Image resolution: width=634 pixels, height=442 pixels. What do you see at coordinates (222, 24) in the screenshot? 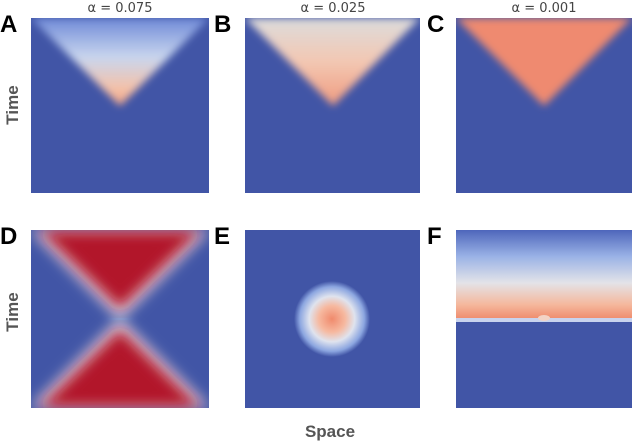
I see `panel-label: B` at bounding box center [222, 24].